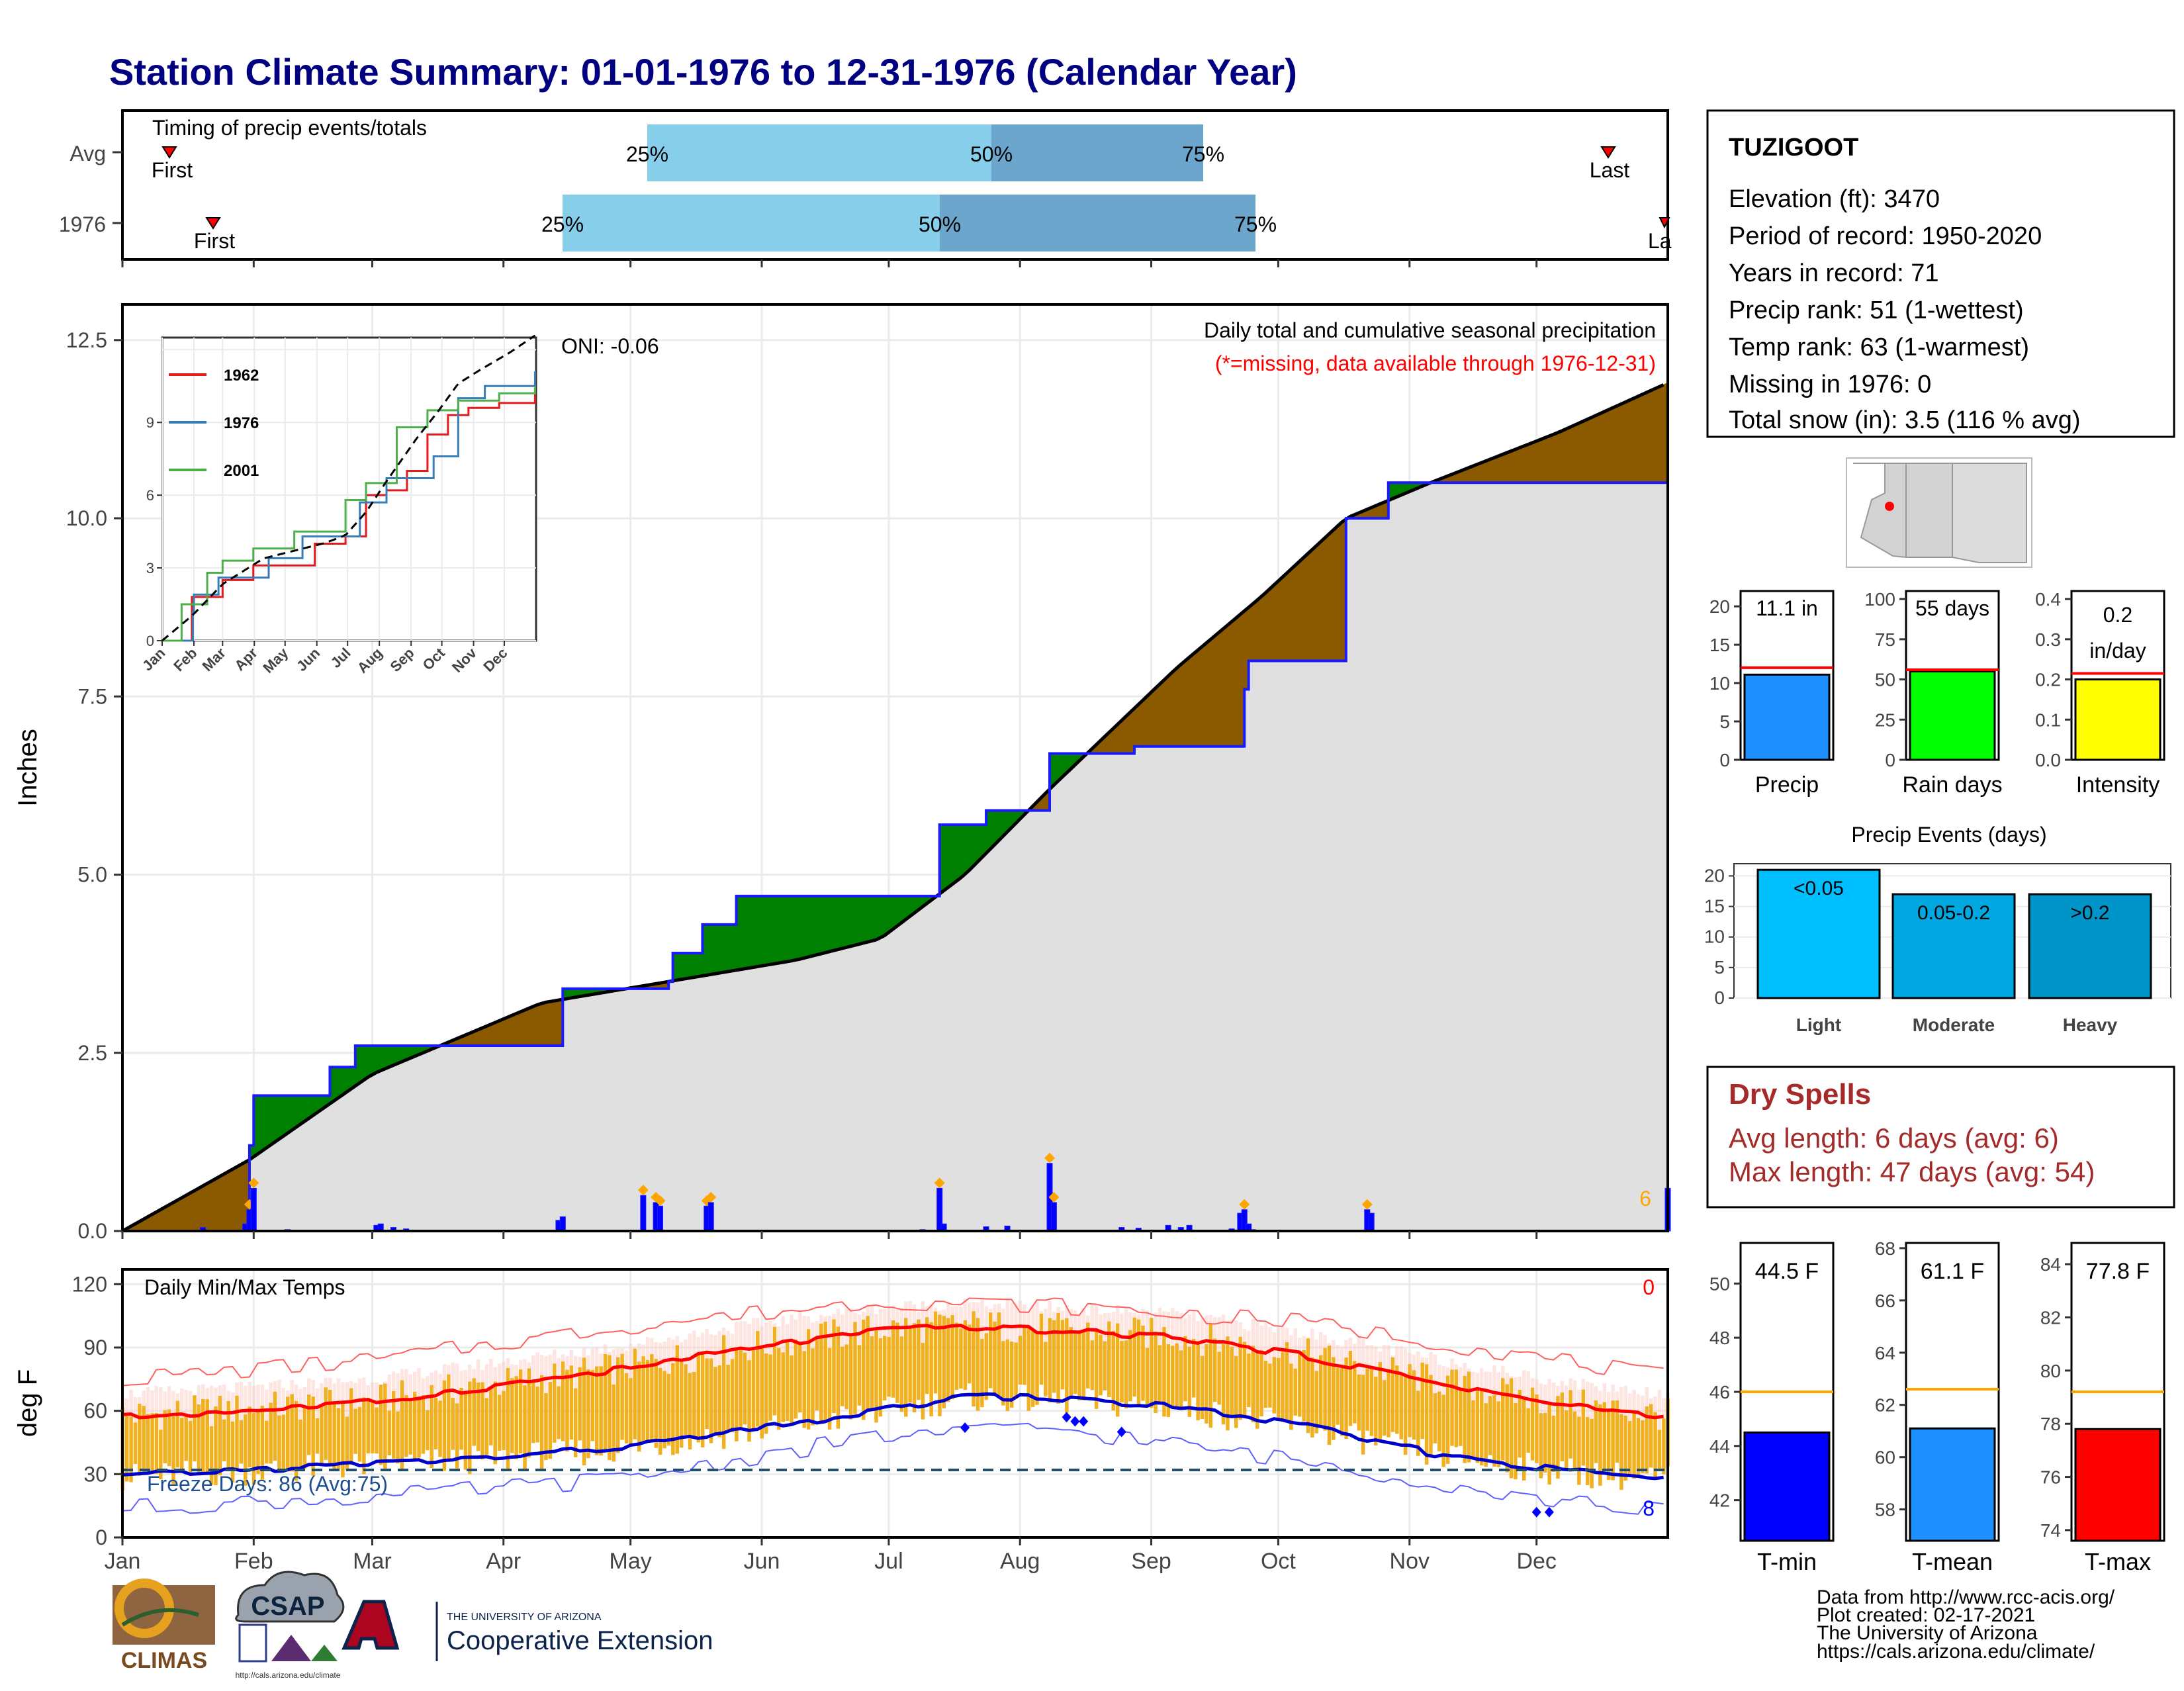  What do you see at coordinates (2089, 913) in the screenshot?
I see `events-bin-label: >0.2` at bounding box center [2089, 913].